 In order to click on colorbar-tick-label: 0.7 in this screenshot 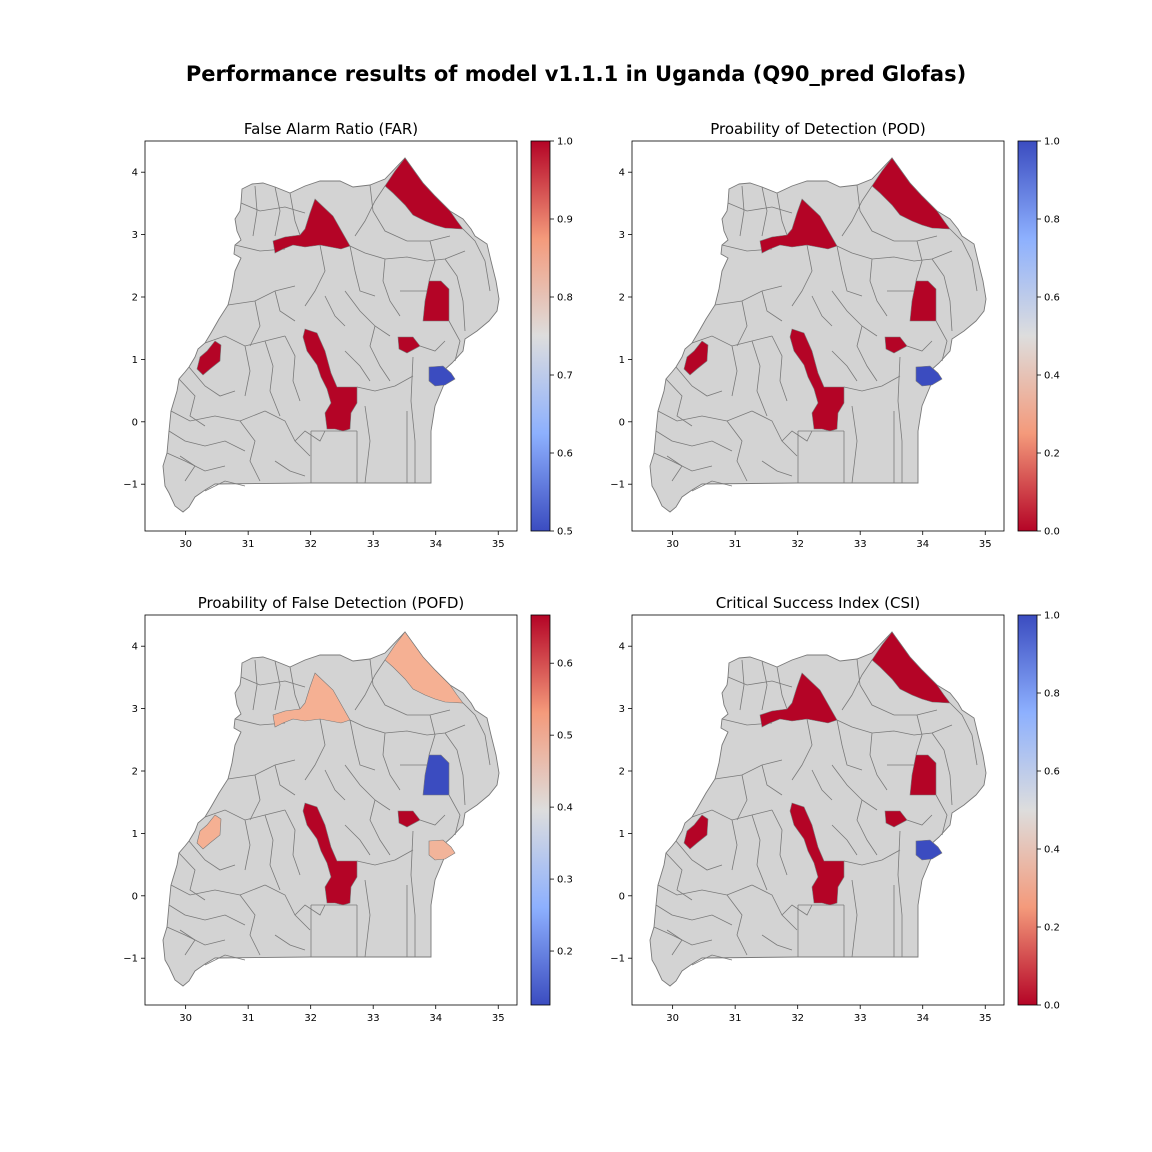, I will do `click(565, 376)`.